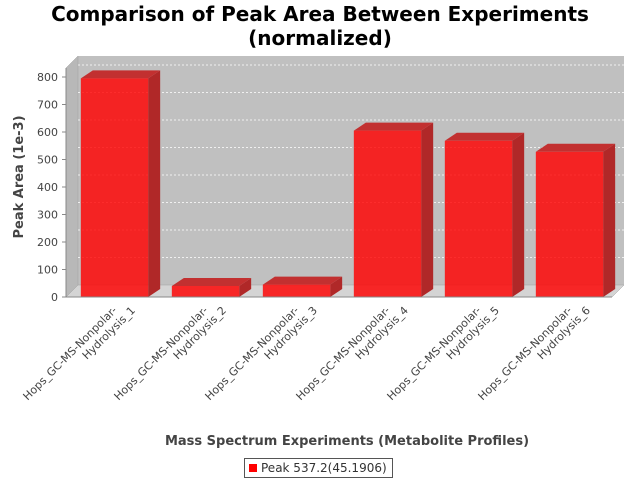  I want to click on legend-label: Peak 537.2(45.1906), so click(324, 468).